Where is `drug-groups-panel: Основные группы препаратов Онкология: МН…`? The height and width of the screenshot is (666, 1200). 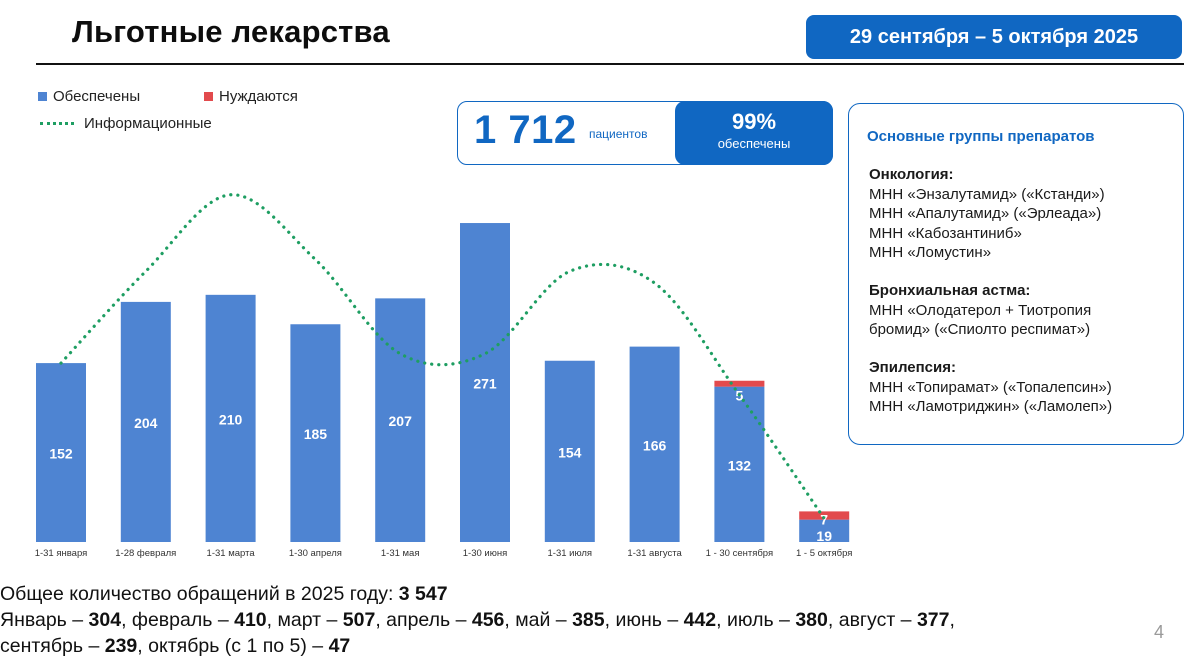 drug-groups-panel: Основные группы препаратов Онкология: МН… is located at coordinates (1016, 274).